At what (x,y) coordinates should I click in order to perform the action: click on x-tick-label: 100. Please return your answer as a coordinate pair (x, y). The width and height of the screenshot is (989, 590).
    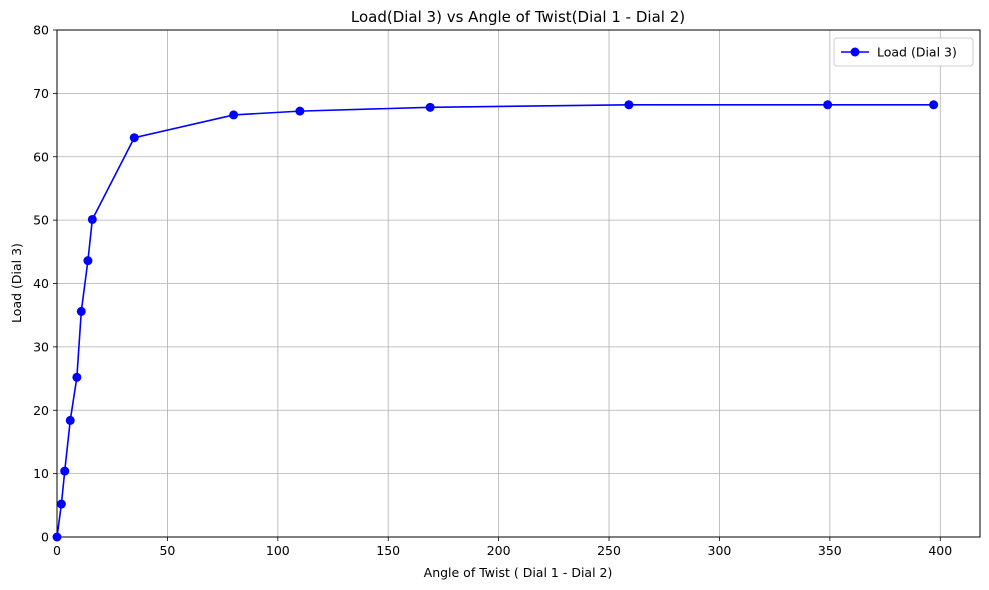
    Looking at the image, I should click on (278, 550).